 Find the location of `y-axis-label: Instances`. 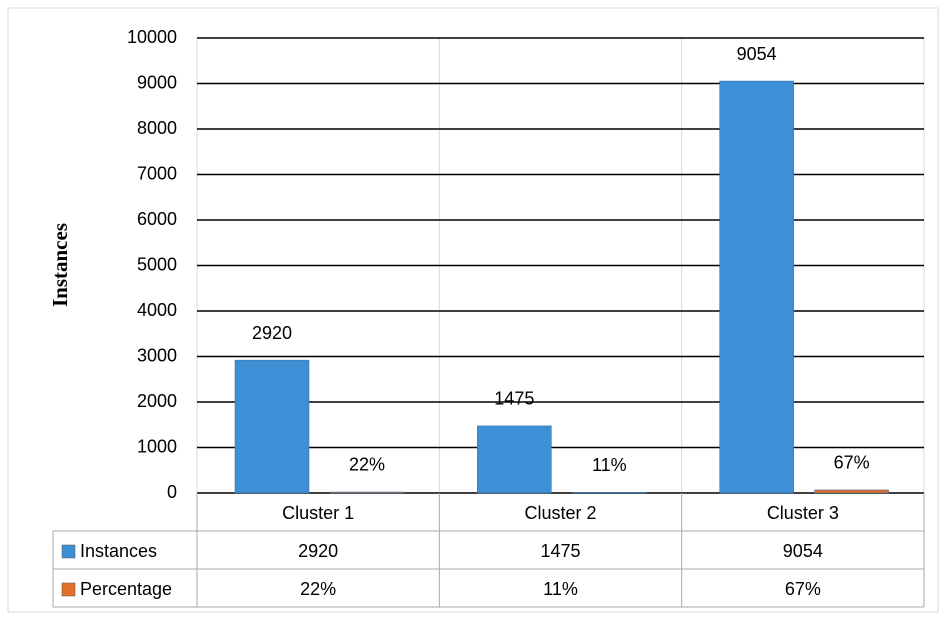

y-axis-label: Instances is located at coordinates (60, 265).